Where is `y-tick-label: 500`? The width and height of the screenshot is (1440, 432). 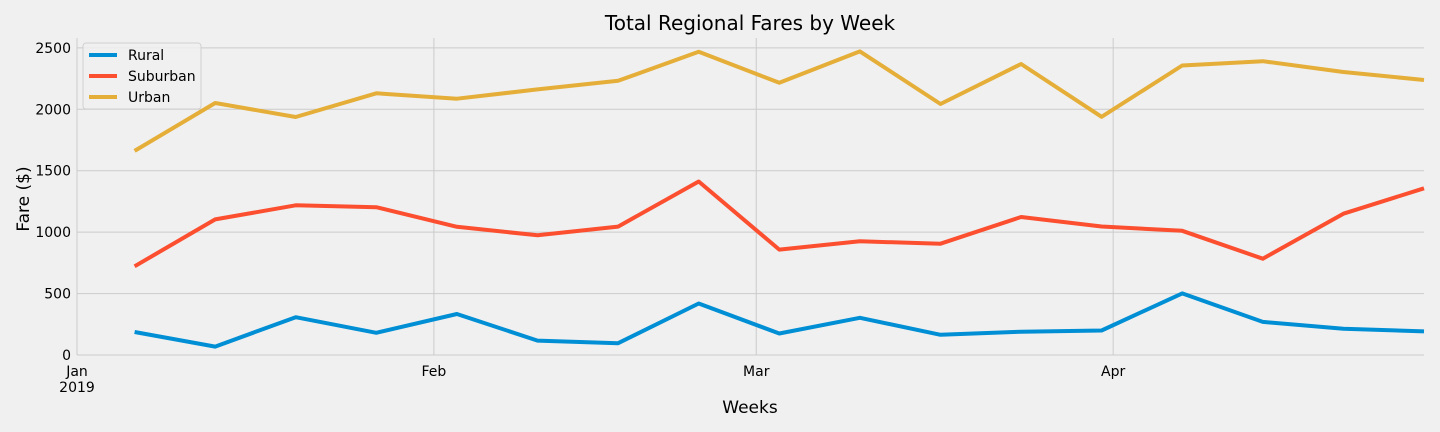
y-tick-label: 500 is located at coordinates (57, 295).